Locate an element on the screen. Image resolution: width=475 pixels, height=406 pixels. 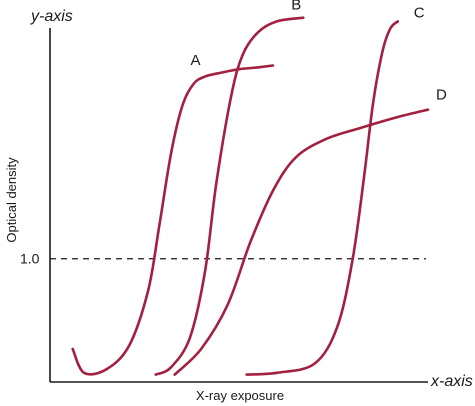
y-axis-name: y-axis is located at coordinates (51, 16).